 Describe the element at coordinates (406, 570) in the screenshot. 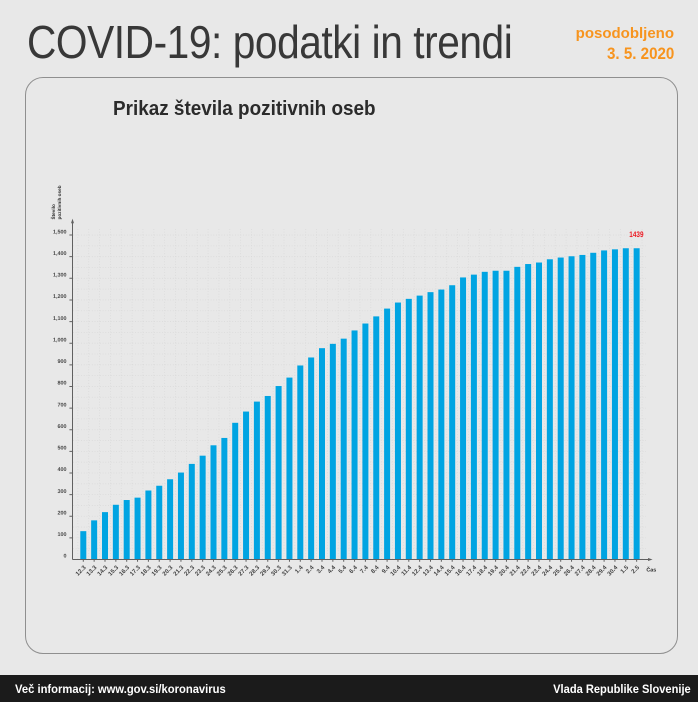

I see `svg-text: 11.4` at that location.